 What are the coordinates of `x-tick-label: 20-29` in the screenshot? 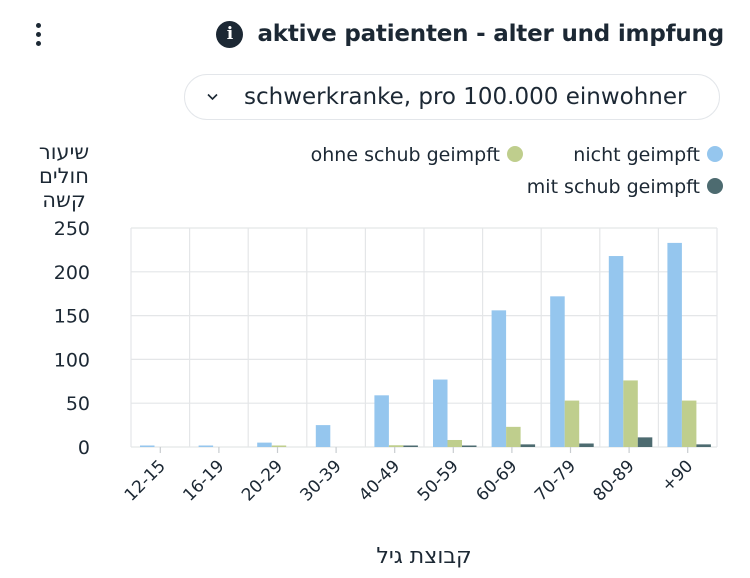 It's located at (262, 480).